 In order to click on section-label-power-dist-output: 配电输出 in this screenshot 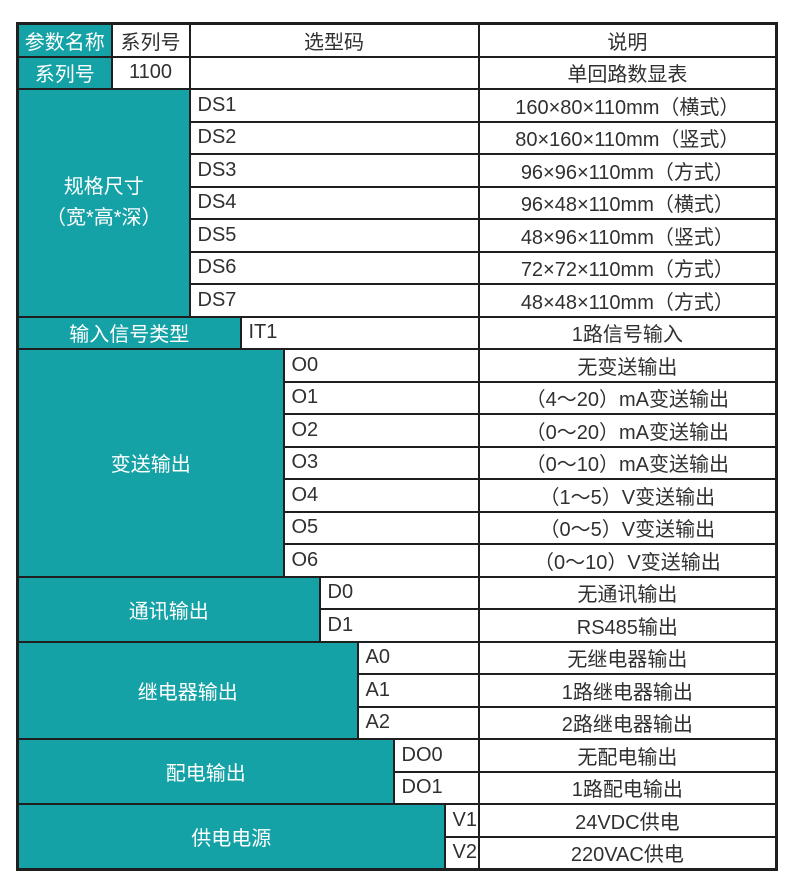, I will do `click(205, 771)`.